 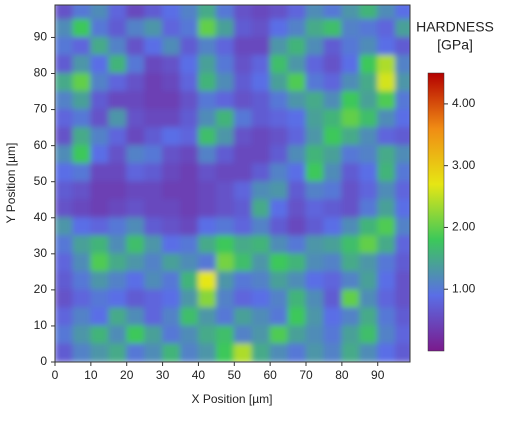 I want to click on y-tick-label: 60, so click(x=41, y=145).